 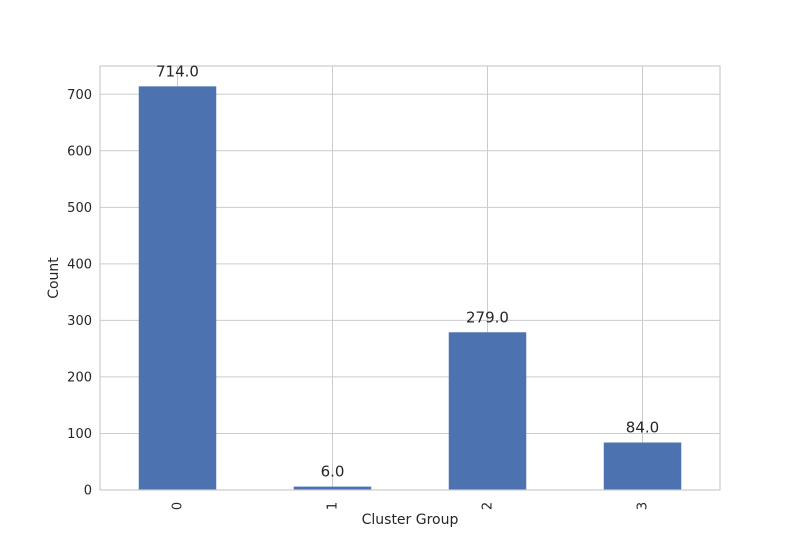 I want to click on data-label: 84.0, so click(x=642, y=428).